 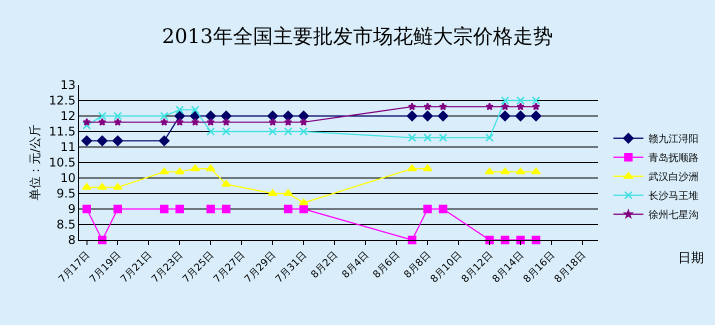 What do you see at coordinates (72, 240) in the screenshot?
I see `y-tick-label: 8` at bounding box center [72, 240].